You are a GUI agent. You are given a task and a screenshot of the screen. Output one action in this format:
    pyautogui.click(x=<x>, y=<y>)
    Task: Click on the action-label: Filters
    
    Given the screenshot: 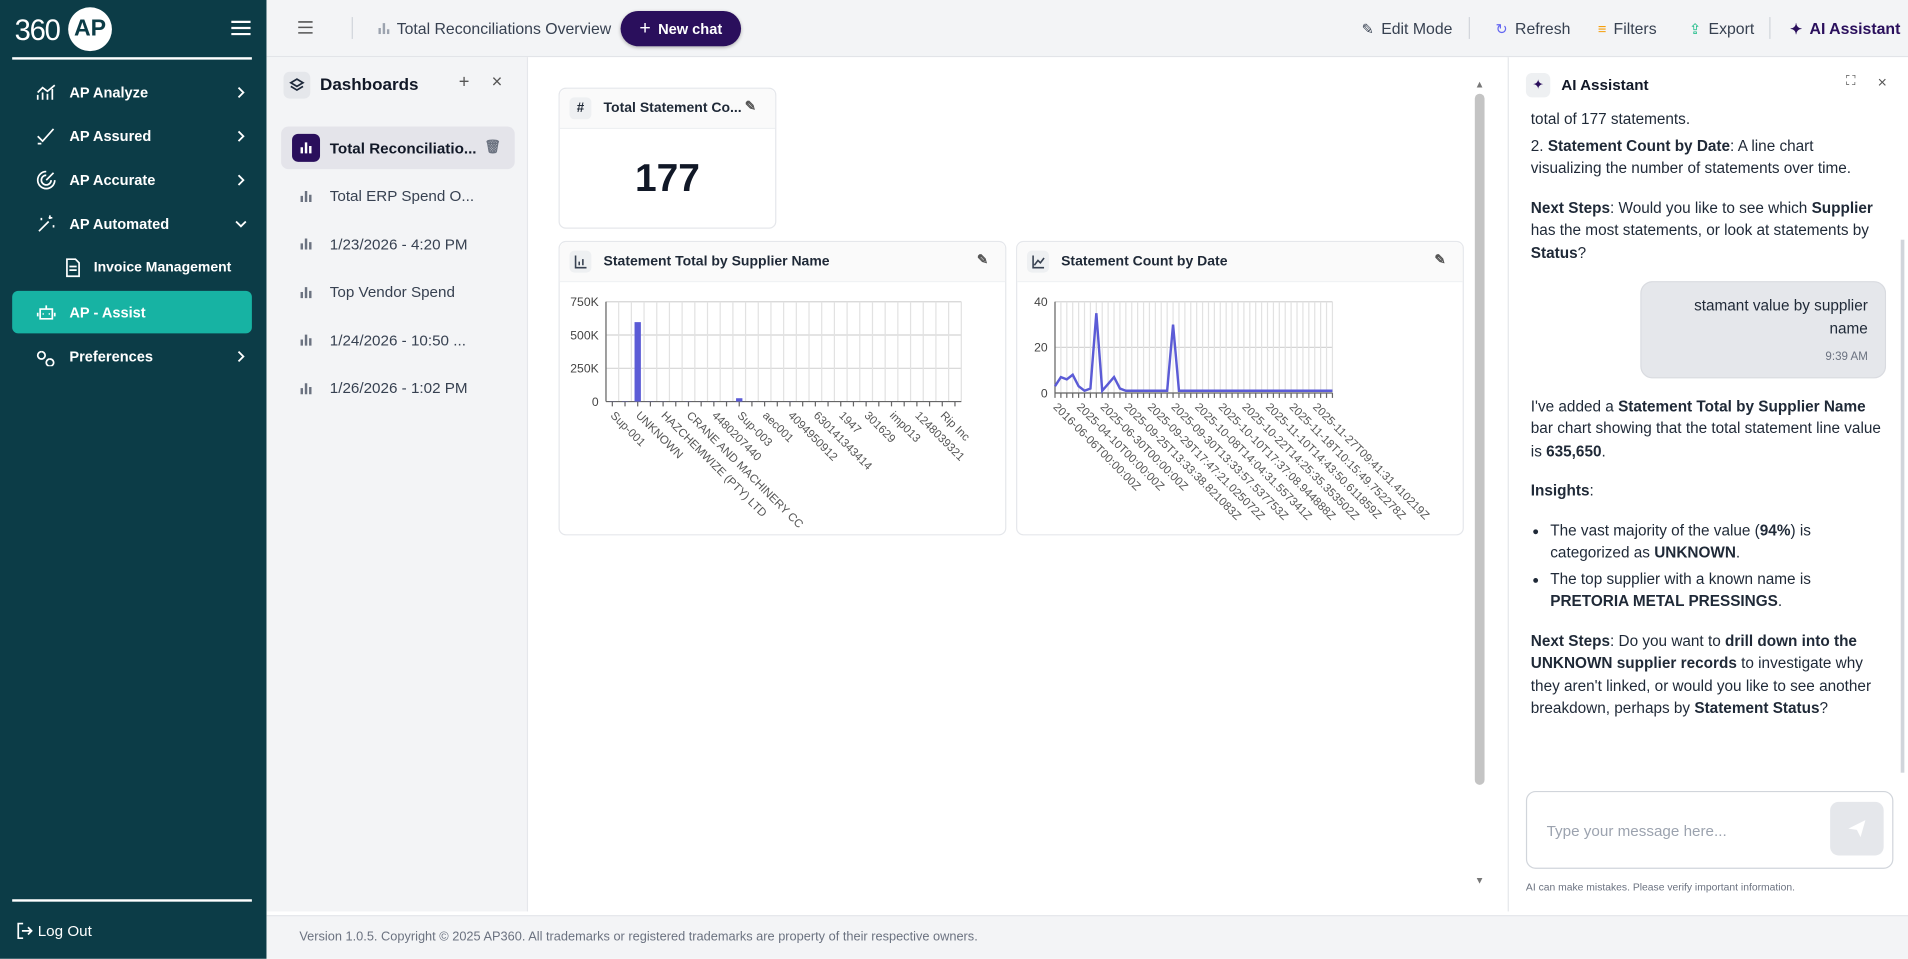 What is the action you would take?
    pyautogui.click(x=1635, y=28)
    